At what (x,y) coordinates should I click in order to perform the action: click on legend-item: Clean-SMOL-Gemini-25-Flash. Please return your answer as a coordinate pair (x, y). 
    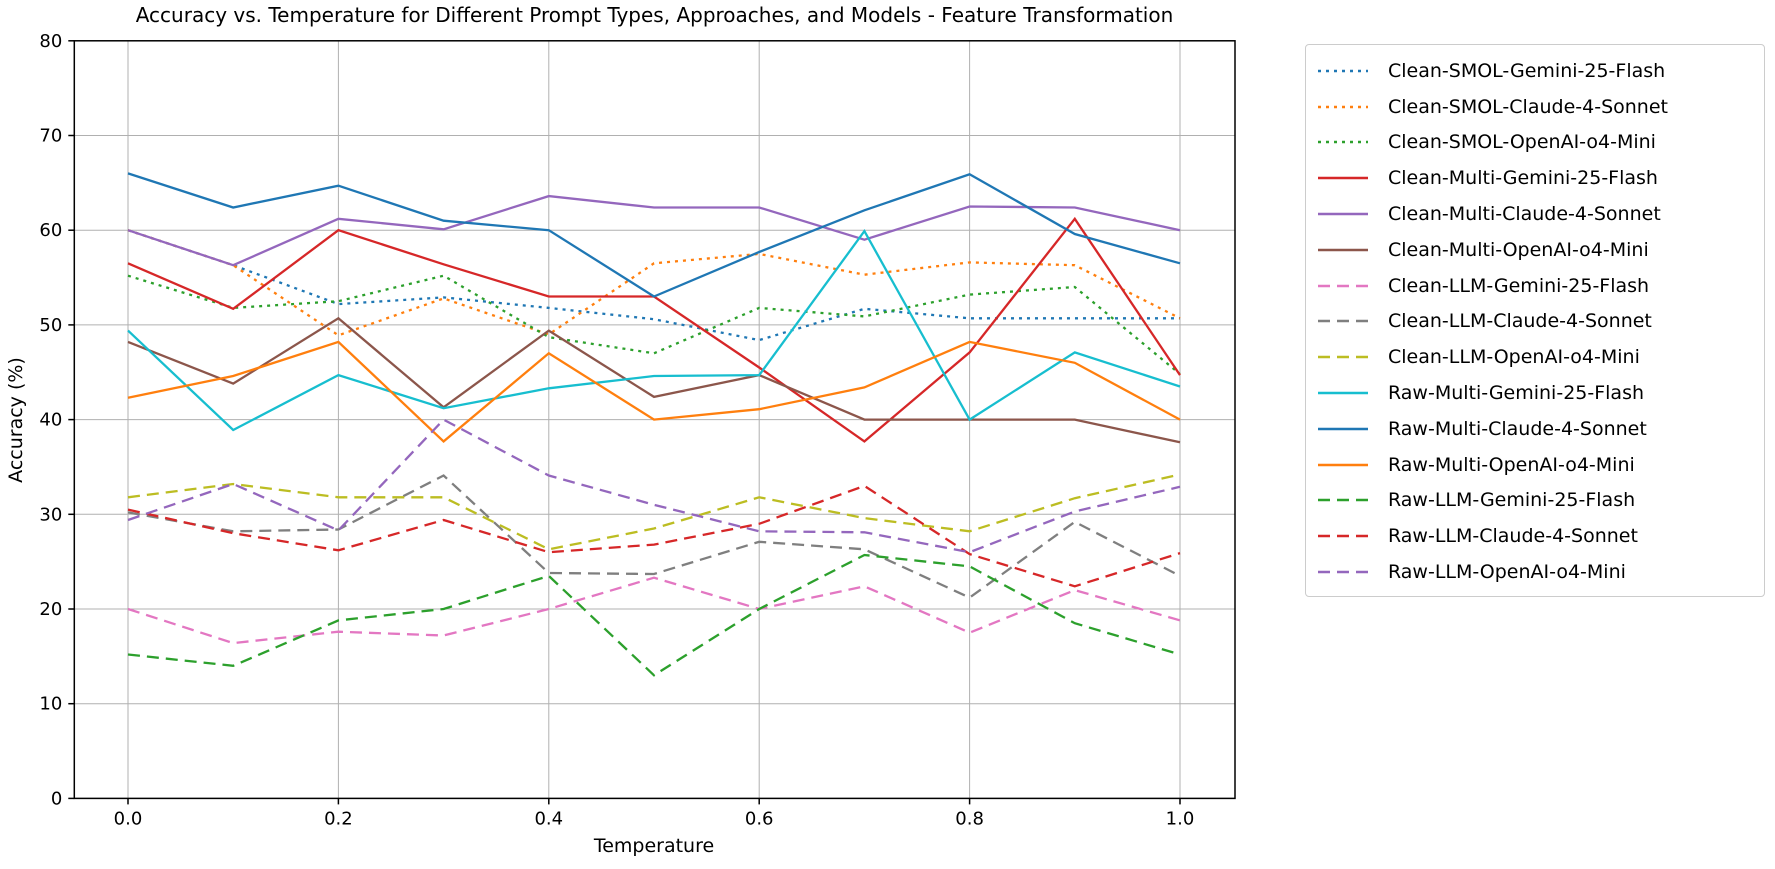
    Looking at the image, I should click on (1536, 71).